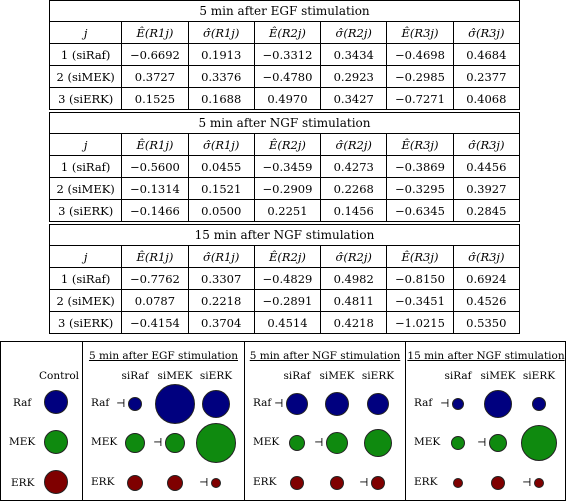  I want to click on table-cell: −0.7271, so click(420, 98).